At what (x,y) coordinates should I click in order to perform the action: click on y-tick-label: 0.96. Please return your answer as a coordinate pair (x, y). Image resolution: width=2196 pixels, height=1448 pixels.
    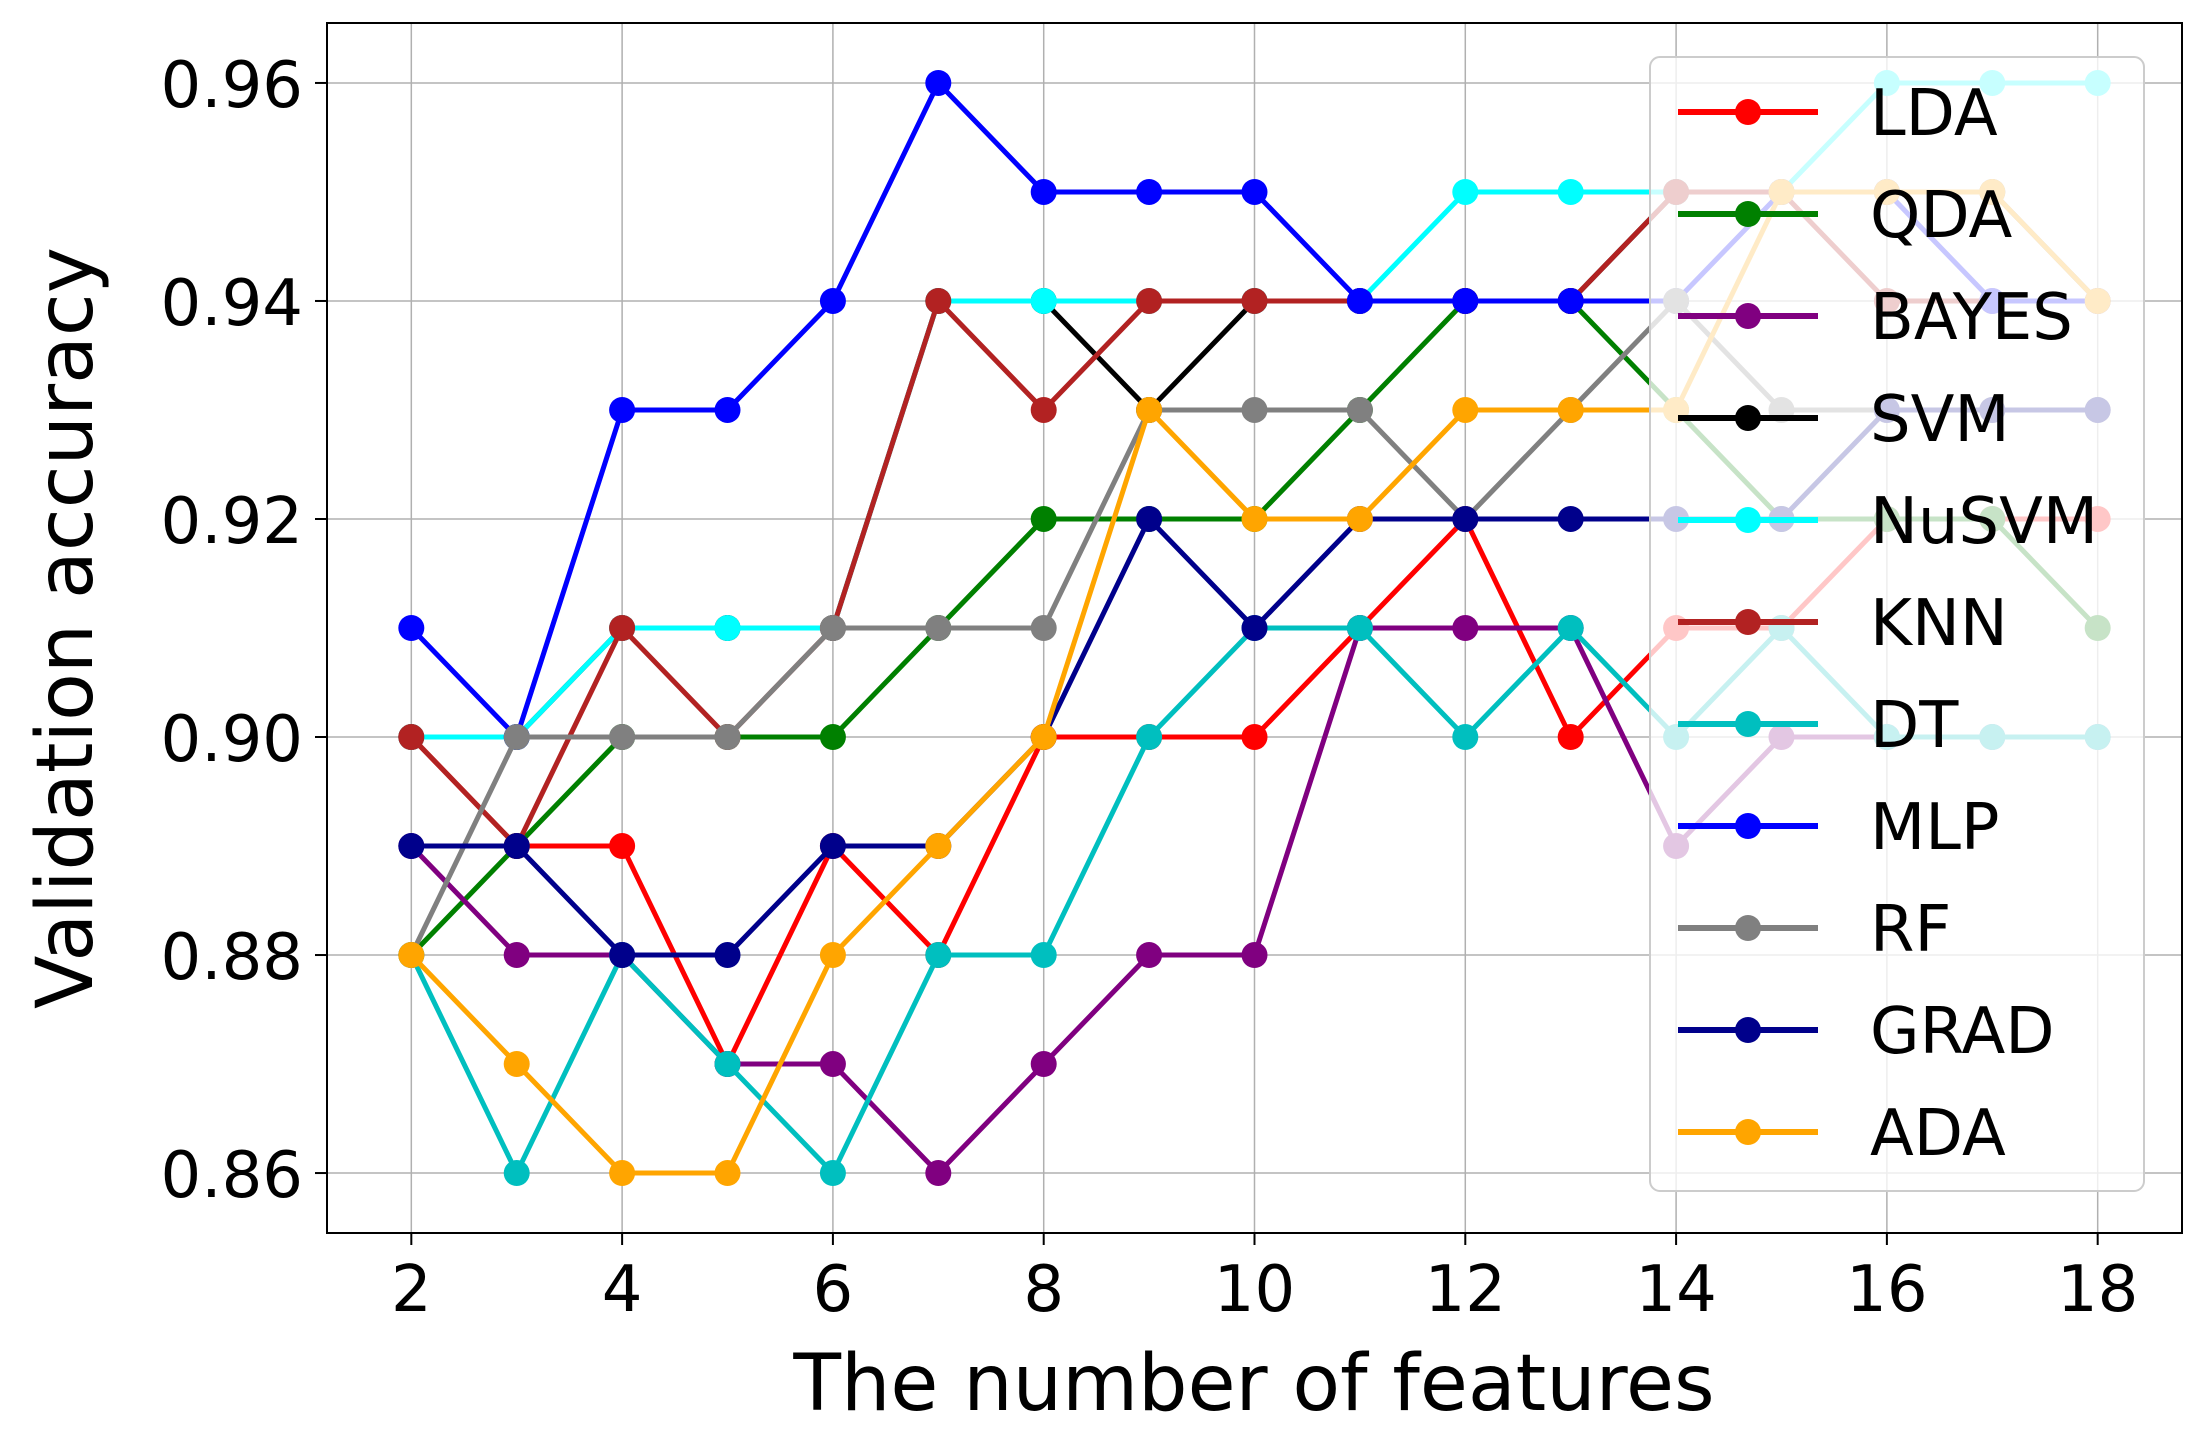
    Looking at the image, I should click on (232, 86).